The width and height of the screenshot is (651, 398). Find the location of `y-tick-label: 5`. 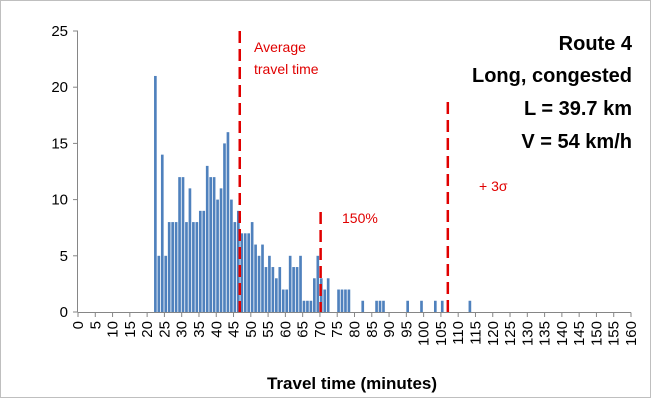

y-tick-label: 5 is located at coordinates (64, 256).